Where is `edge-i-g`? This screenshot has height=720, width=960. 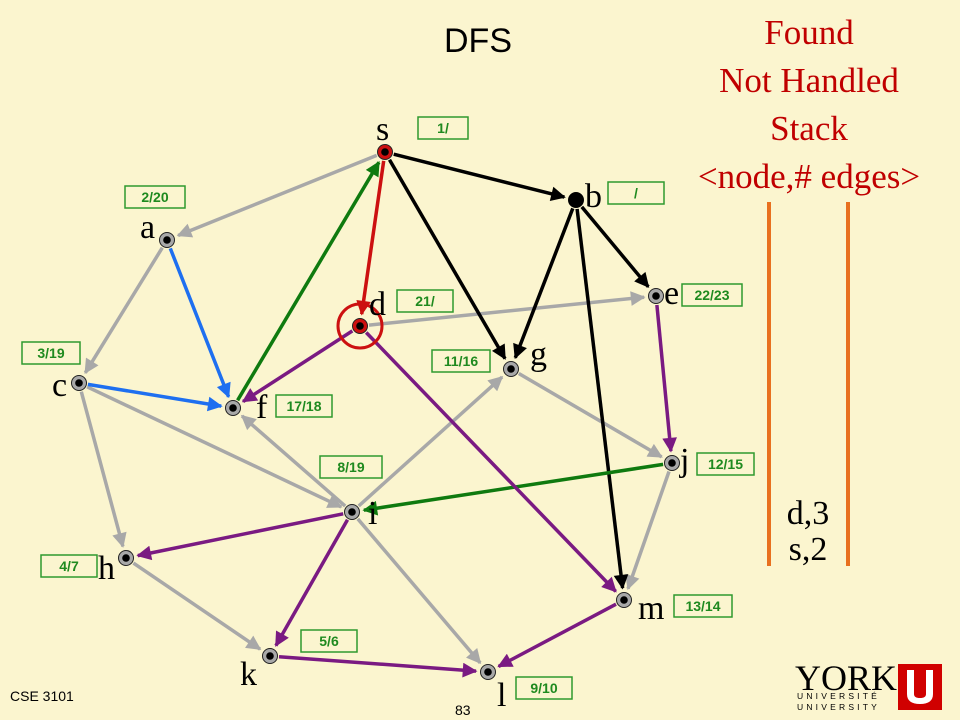
edge-i-g is located at coordinates (430, 441).